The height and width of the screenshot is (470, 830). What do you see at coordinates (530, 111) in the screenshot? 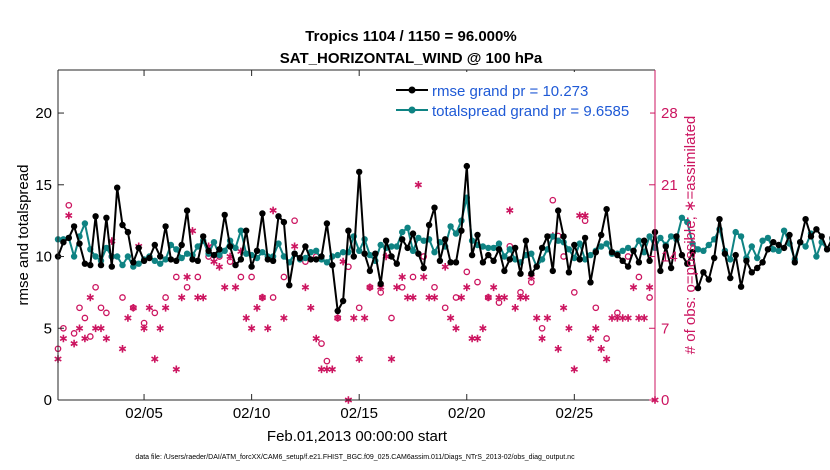
I see `legend-spread-label: totalspread grand pr = 9.6585` at bounding box center [530, 111].